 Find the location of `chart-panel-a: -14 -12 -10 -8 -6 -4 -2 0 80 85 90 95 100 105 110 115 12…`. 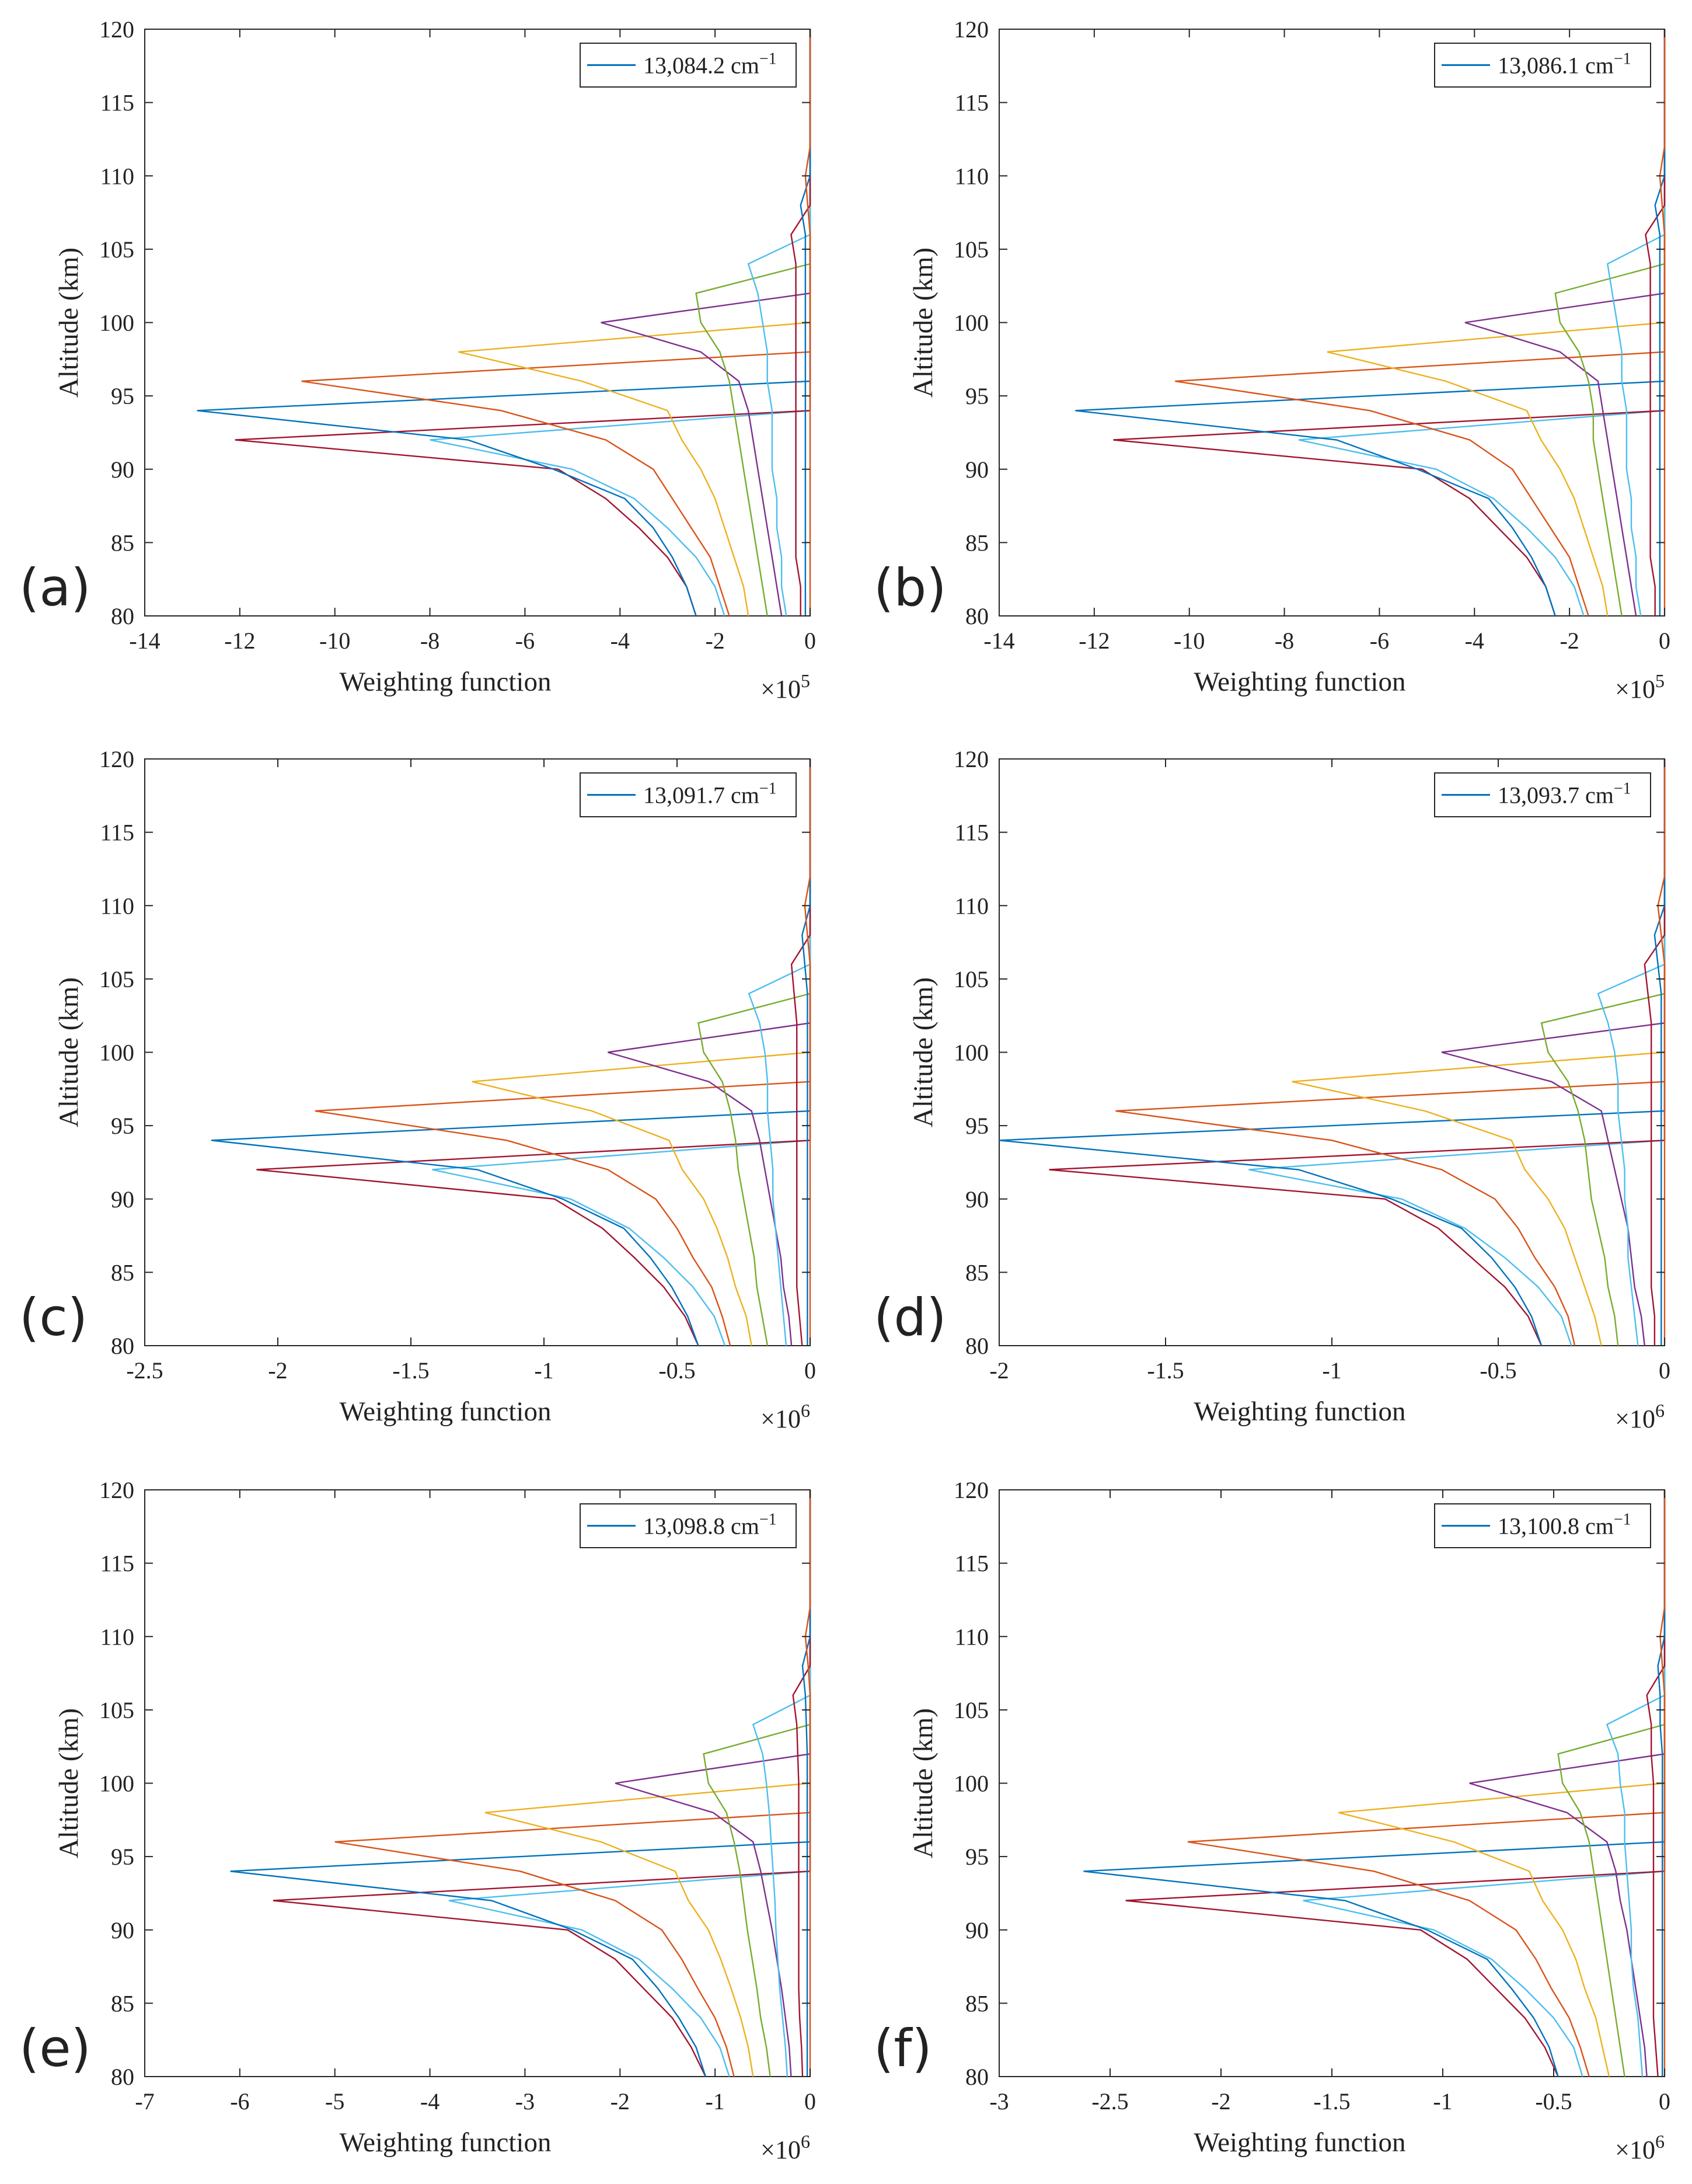

chart-panel-a: -14 -12 -10 -8 -6 -4 -2 0 80 85 90 95 100 105 110 115 12… is located at coordinates (417, 359).